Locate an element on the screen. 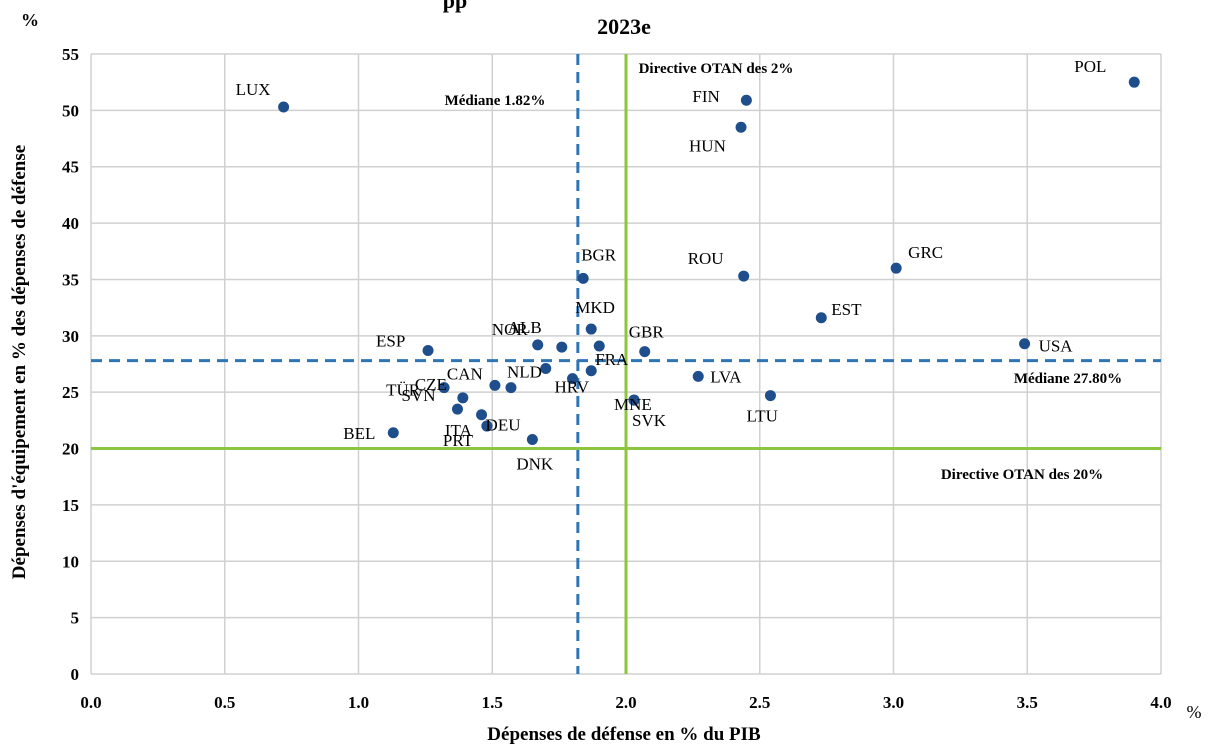  data-point-pol is located at coordinates (1134, 82).